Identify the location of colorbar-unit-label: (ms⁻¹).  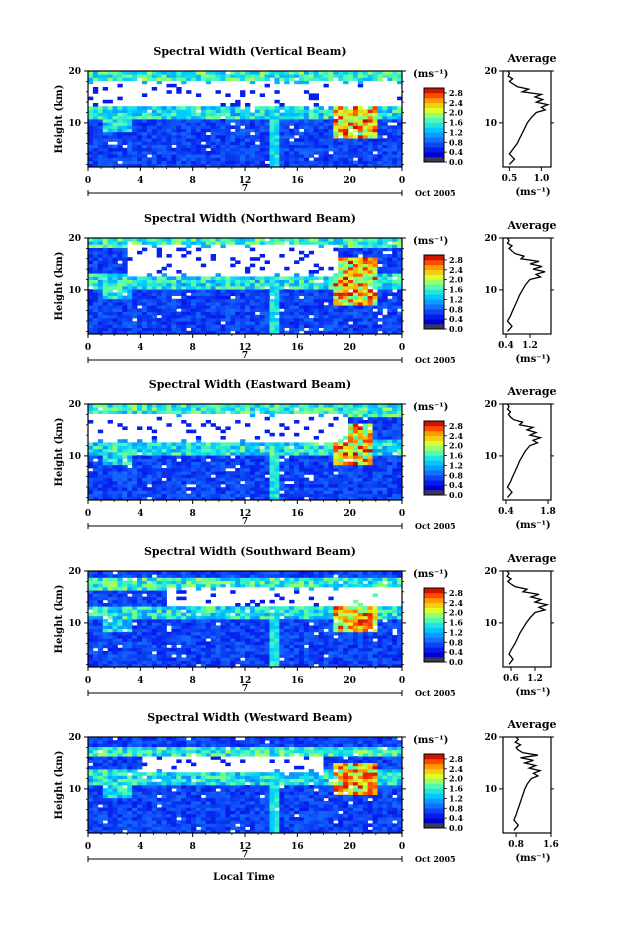
(430, 241).